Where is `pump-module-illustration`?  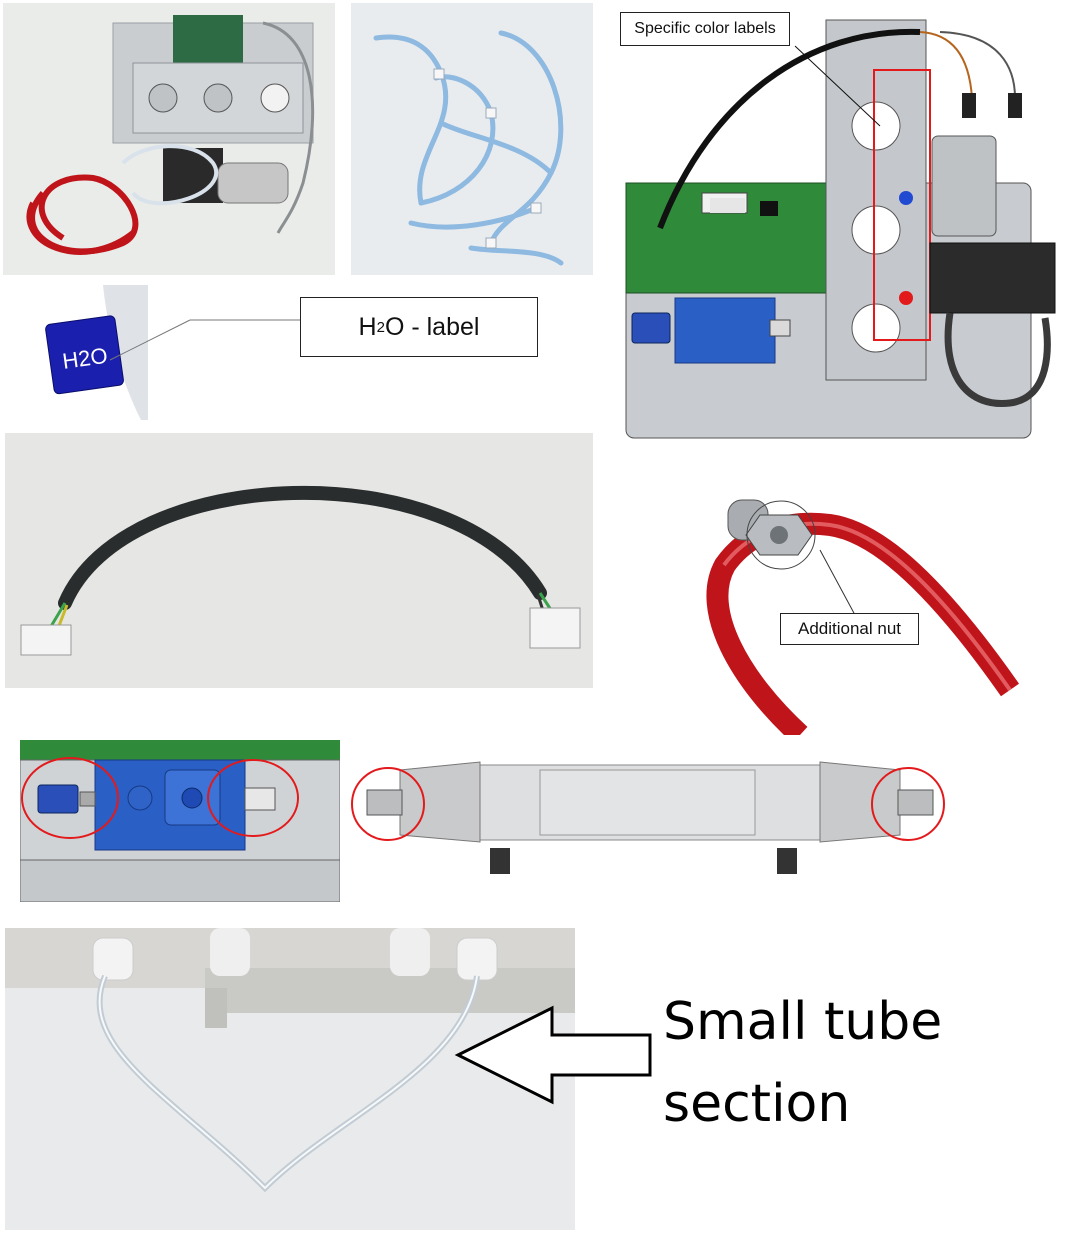 pump-module-illustration is located at coordinates (169, 139).